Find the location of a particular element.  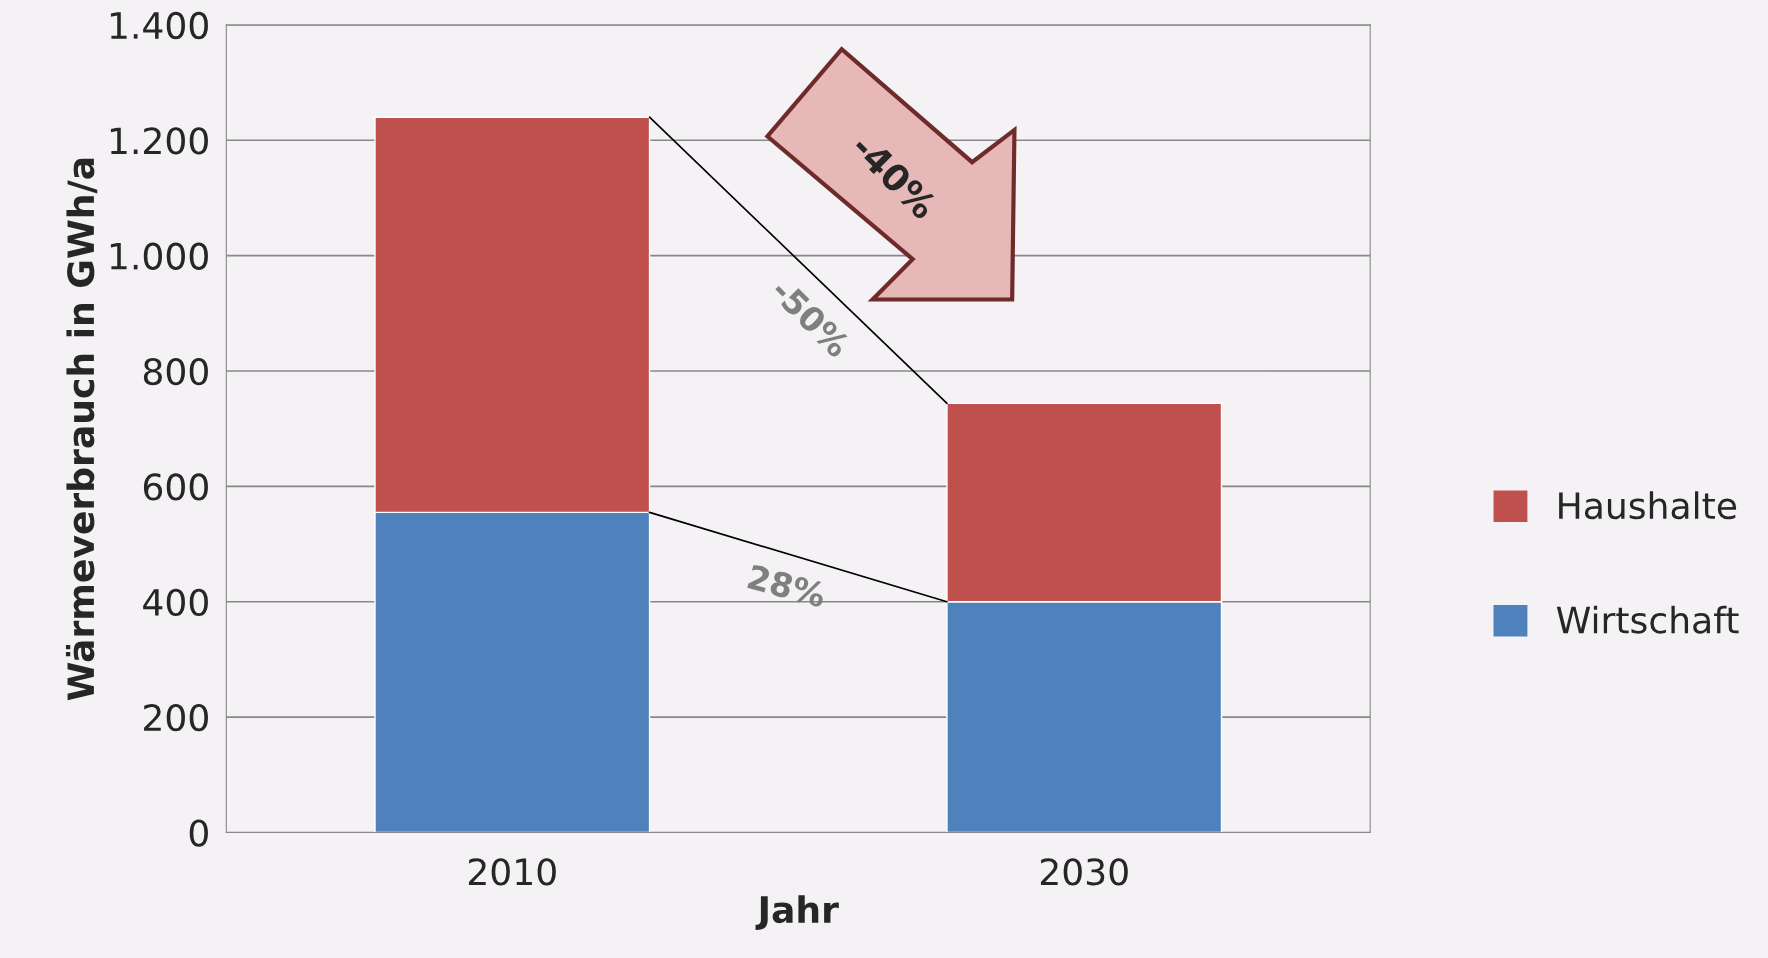

y-tick-label: 400 is located at coordinates (175, 602).